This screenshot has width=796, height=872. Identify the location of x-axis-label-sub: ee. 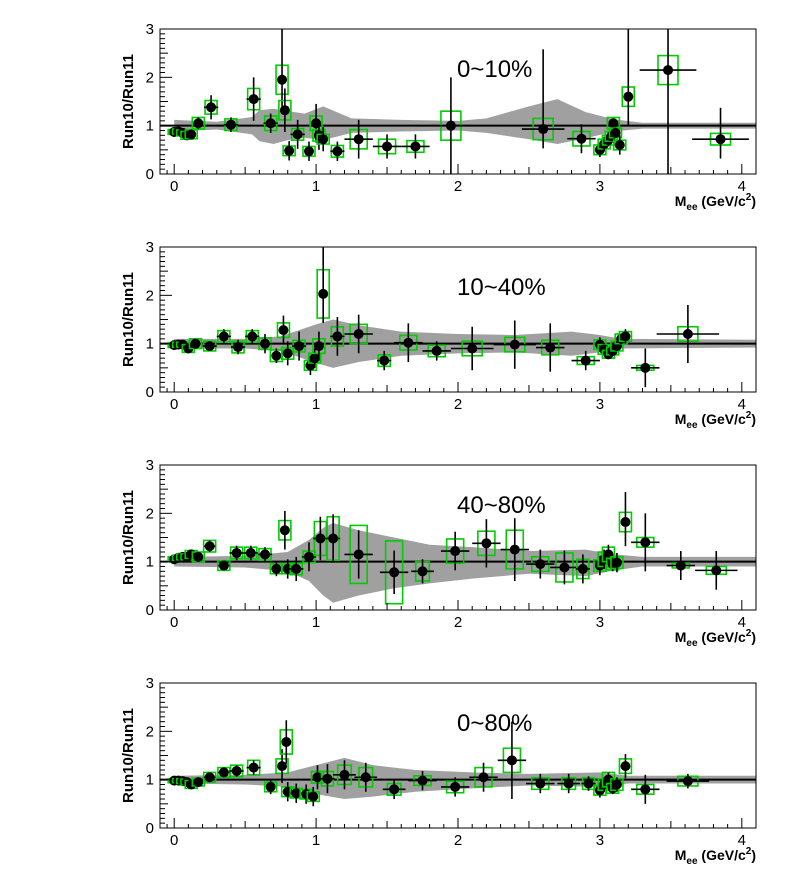
(692, 861).